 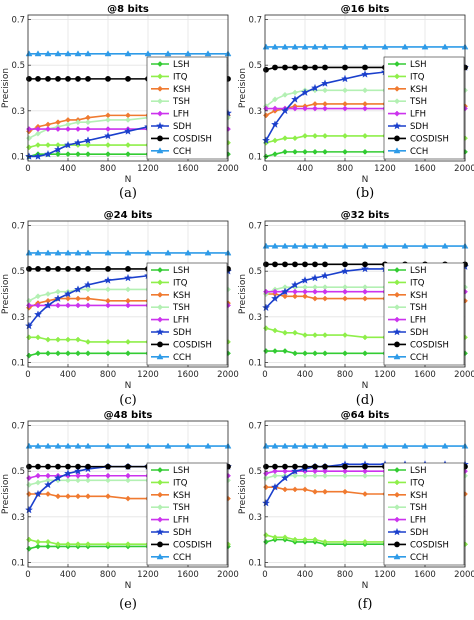 What do you see at coordinates (128, 180) in the screenshot?
I see `x-axis-label: N` at bounding box center [128, 180].